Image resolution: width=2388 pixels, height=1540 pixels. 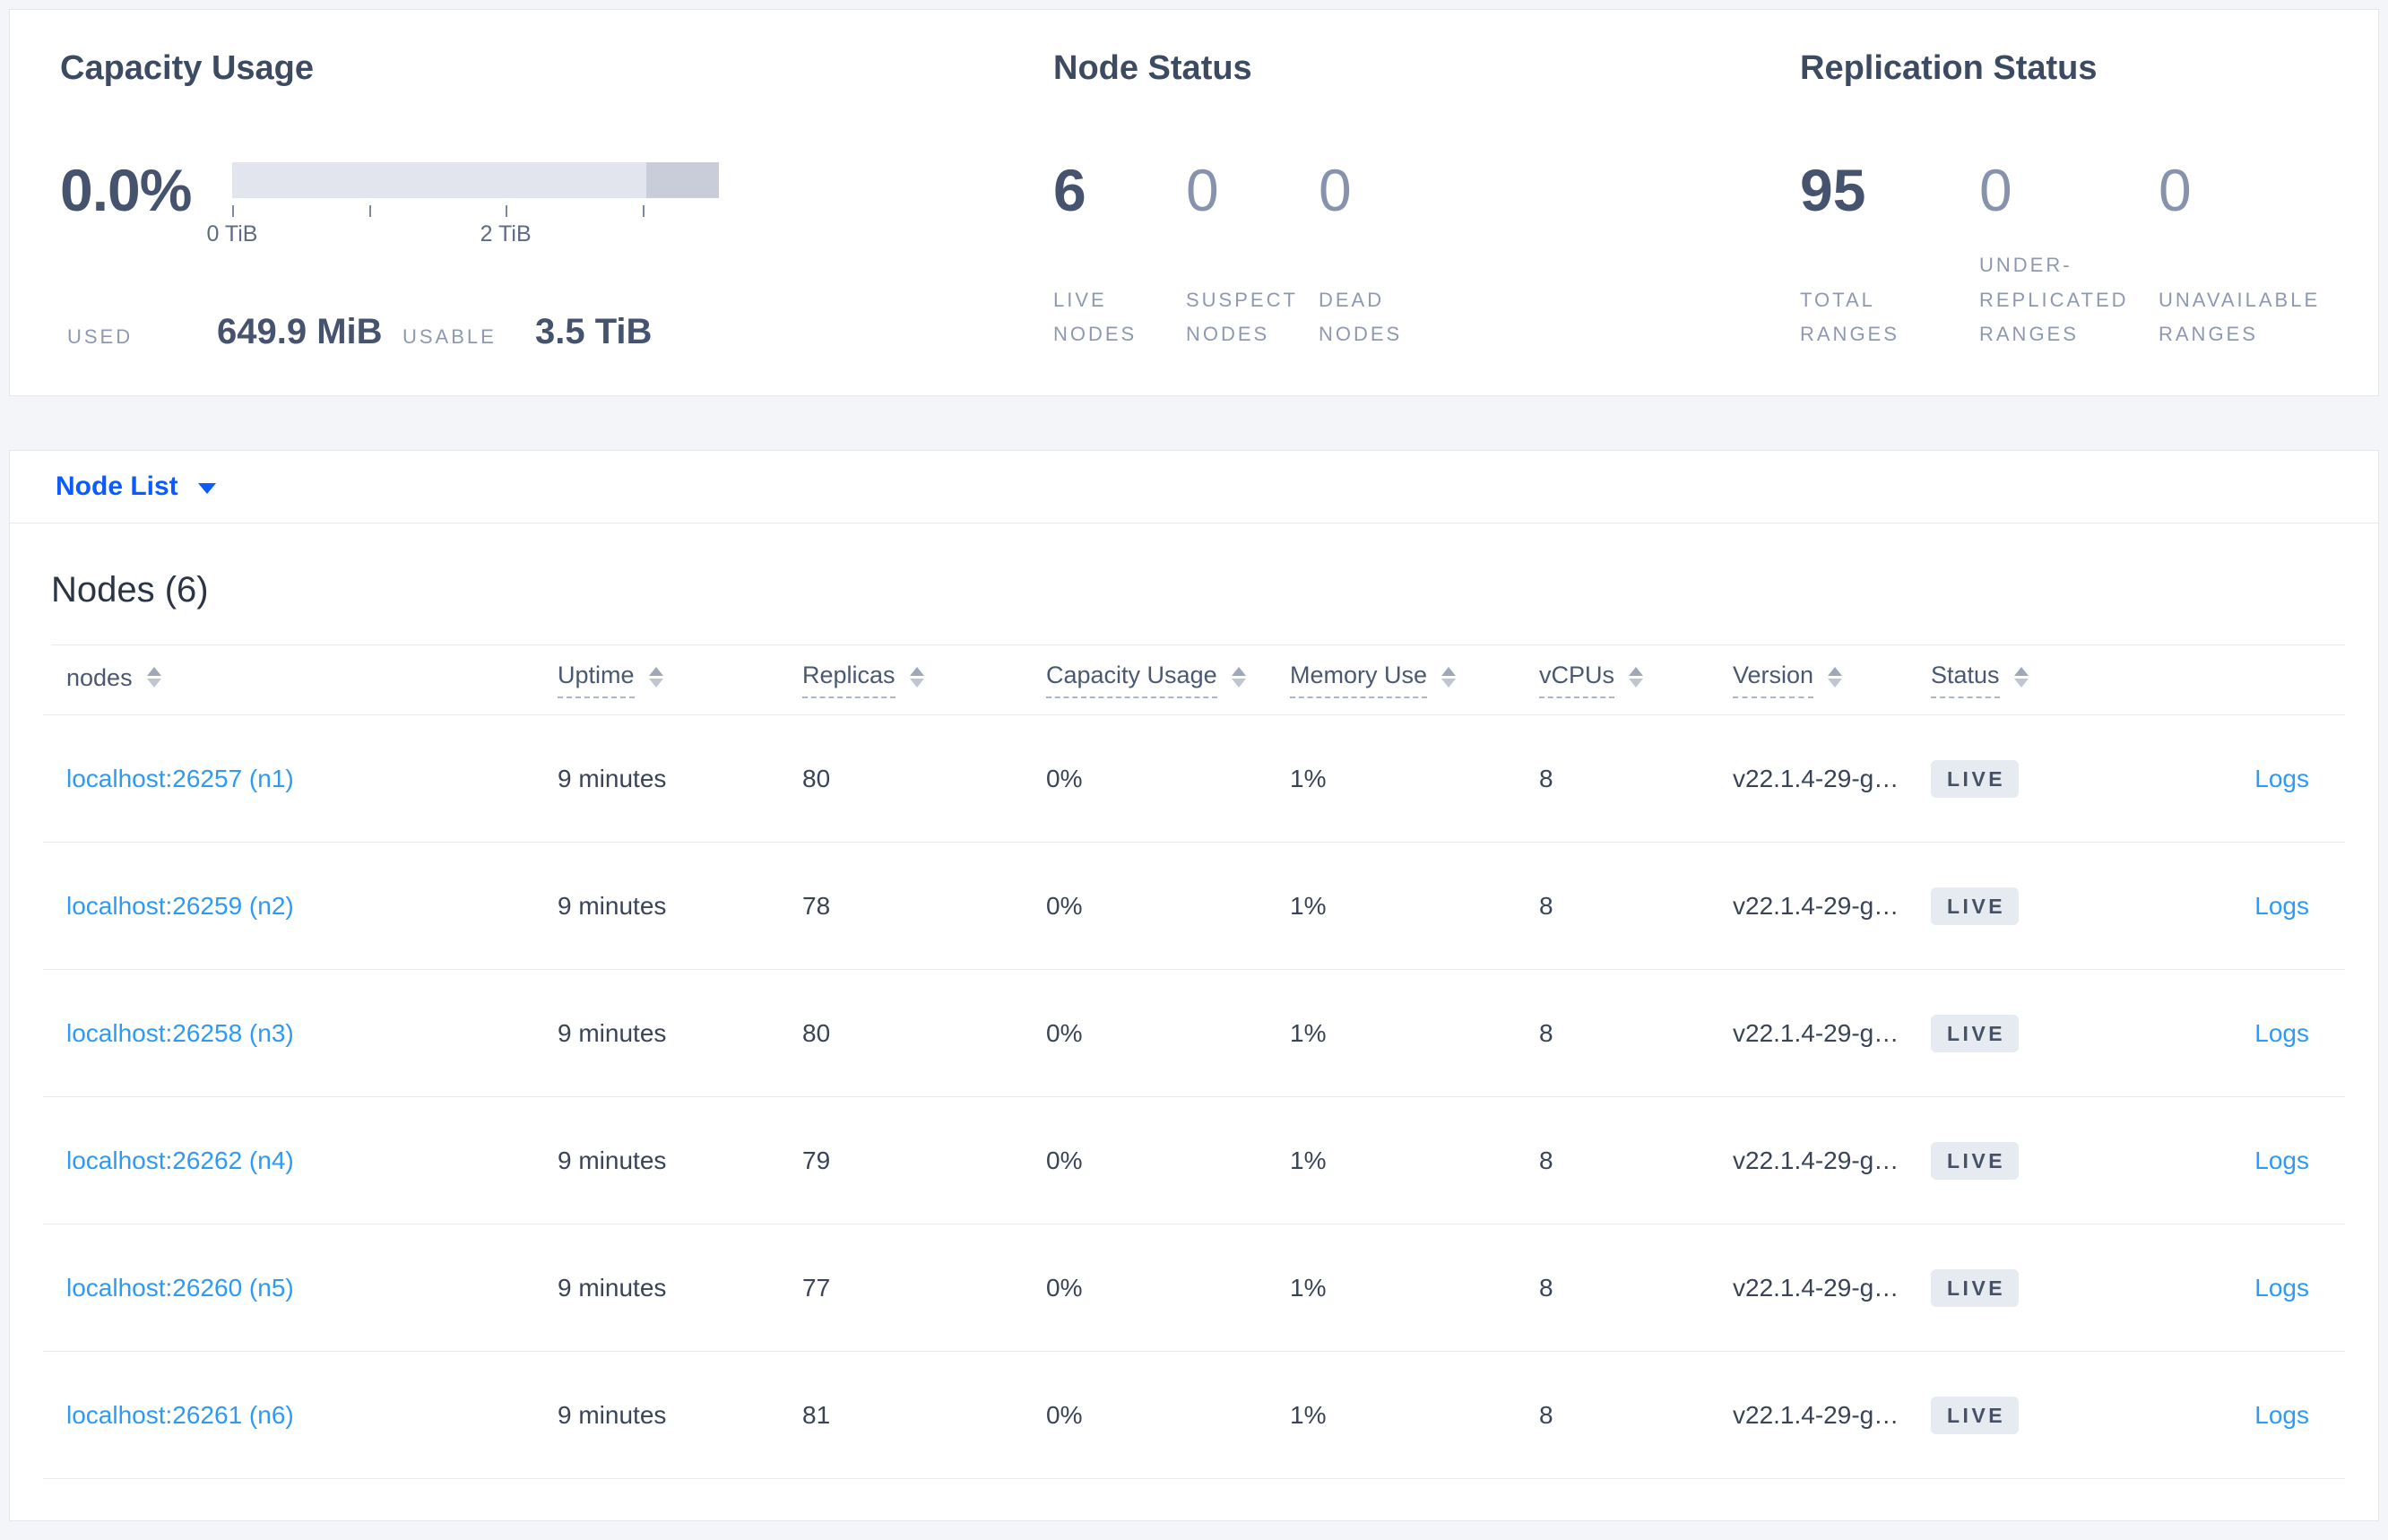 I want to click on replication-status-title: Replication Status, so click(x=1949, y=68).